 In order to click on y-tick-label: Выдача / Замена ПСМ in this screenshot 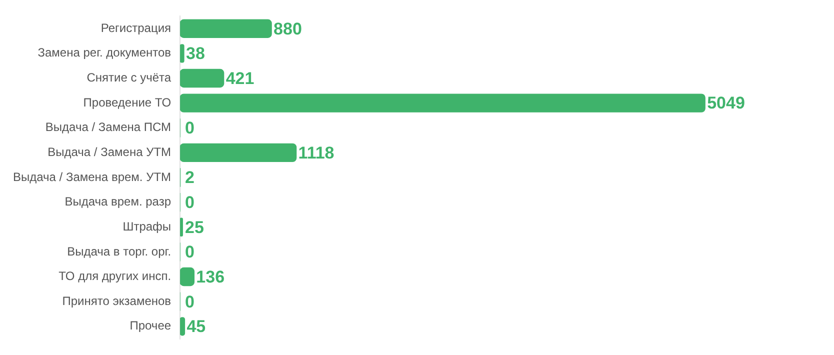, I will do `click(108, 127)`.